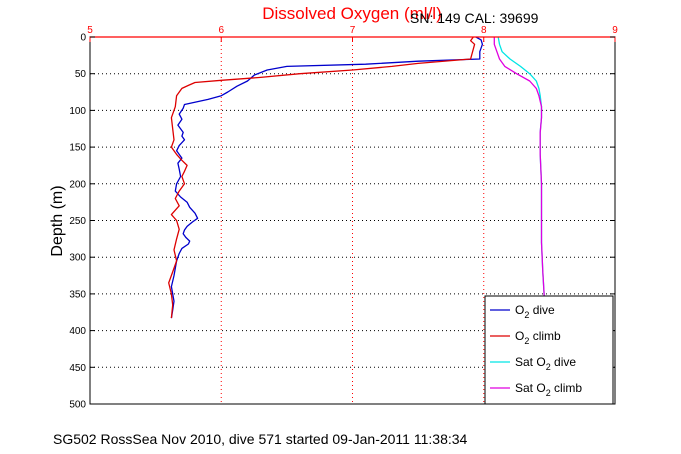 This screenshot has width=681, height=454. Describe the element at coordinates (83, 38) in the screenshot. I see `y-tick-label: 0` at that location.